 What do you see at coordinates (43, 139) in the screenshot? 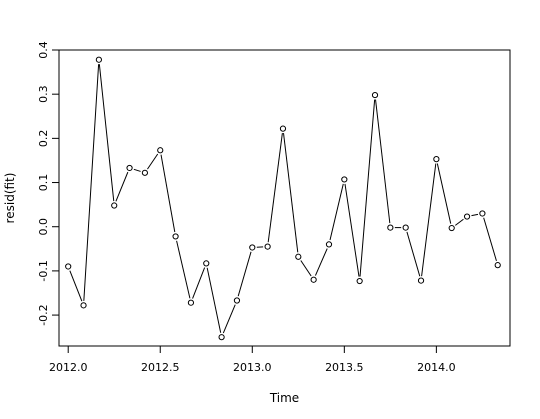
I see `y-tick-label: 0.2` at bounding box center [43, 139].